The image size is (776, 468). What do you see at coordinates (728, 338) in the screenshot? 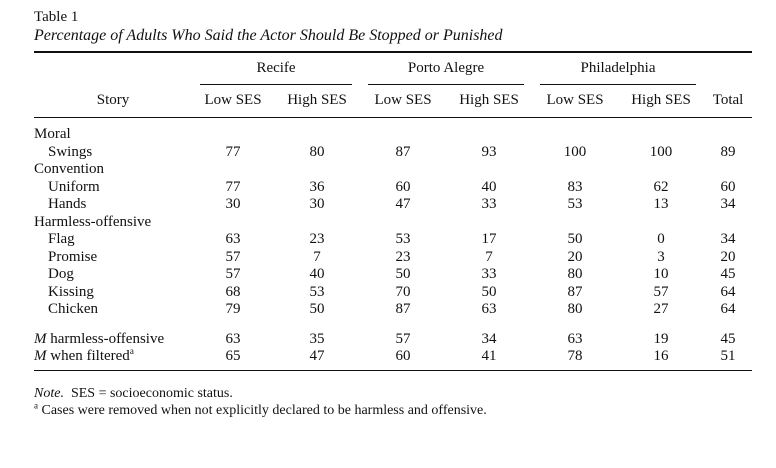
I see `cell: 45` at bounding box center [728, 338].